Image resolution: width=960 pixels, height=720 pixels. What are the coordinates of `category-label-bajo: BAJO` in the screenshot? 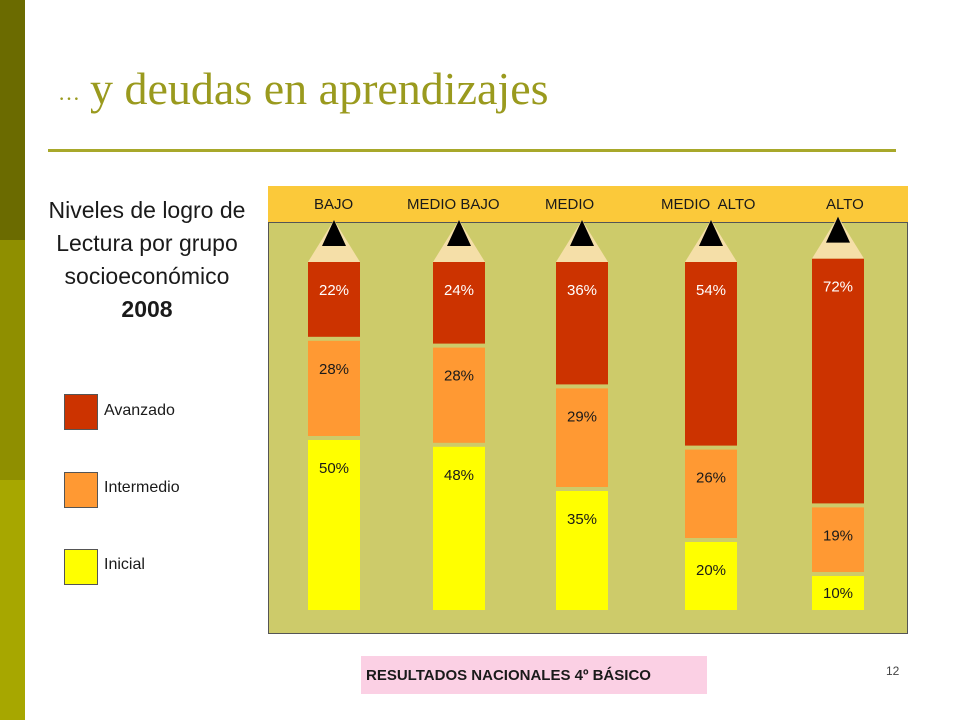 It's located at (334, 204).